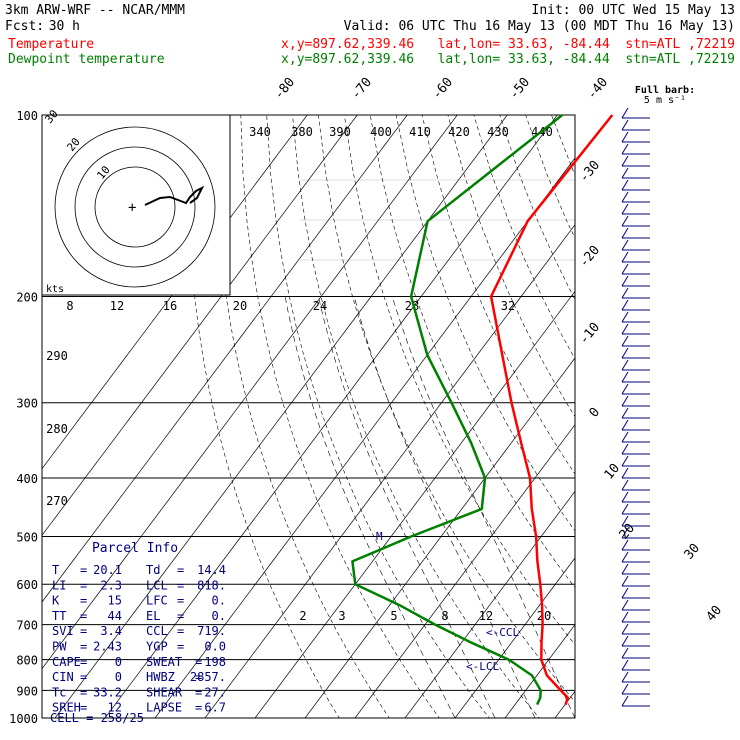 This screenshot has width=740, height=740. What do you see at coordinates (444, 616) in the screenshot?
I see `mixing-ratio-label: 8` at bounding box center [444, 616].